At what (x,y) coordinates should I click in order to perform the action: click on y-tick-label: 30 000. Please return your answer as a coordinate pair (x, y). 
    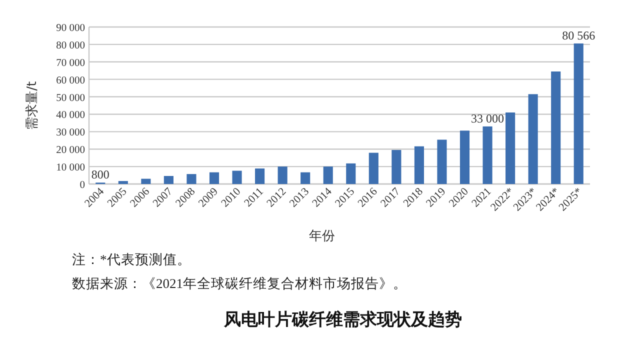
    Looking at the image, I should click on (70, 133).